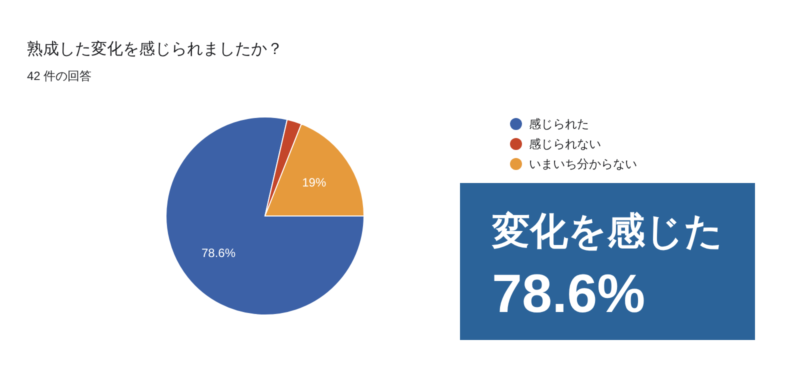 This screenshot has width=802, height=384. Describe the element at coordinates (155, 49) in the screenshot. I see `title: 熟成した変化を感じられましたか？` at that location.